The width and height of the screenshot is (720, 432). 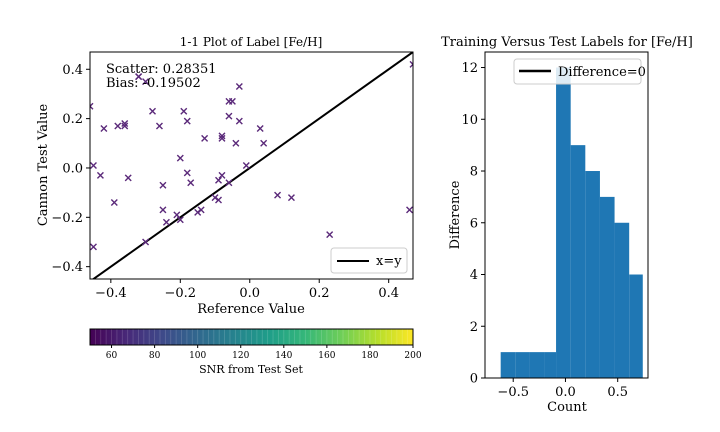 What do you see at coordinates (112, 356) in the screenshot?
I see `colorbar-tick-label: 60` at bounding box center [112, 356].